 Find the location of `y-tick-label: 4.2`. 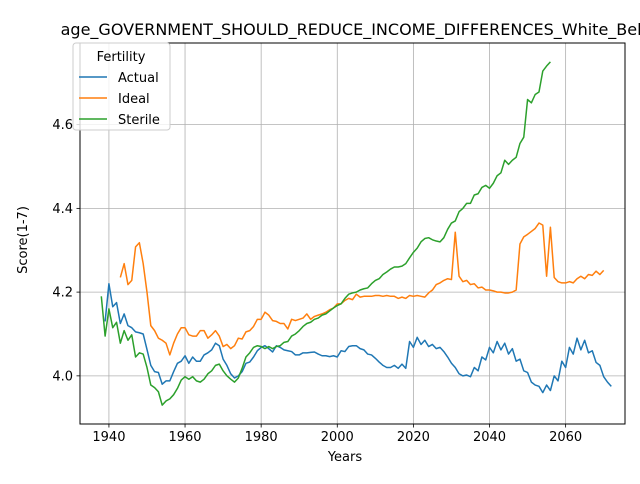

y-tick-label: 4.2 is located at coordinates (62, 293).